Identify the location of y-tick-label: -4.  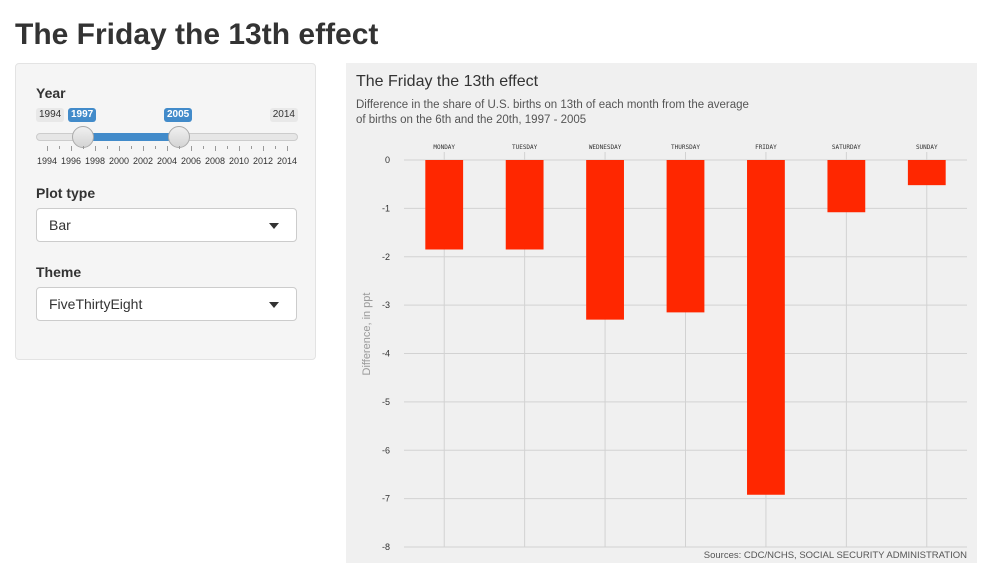
(386, 354).